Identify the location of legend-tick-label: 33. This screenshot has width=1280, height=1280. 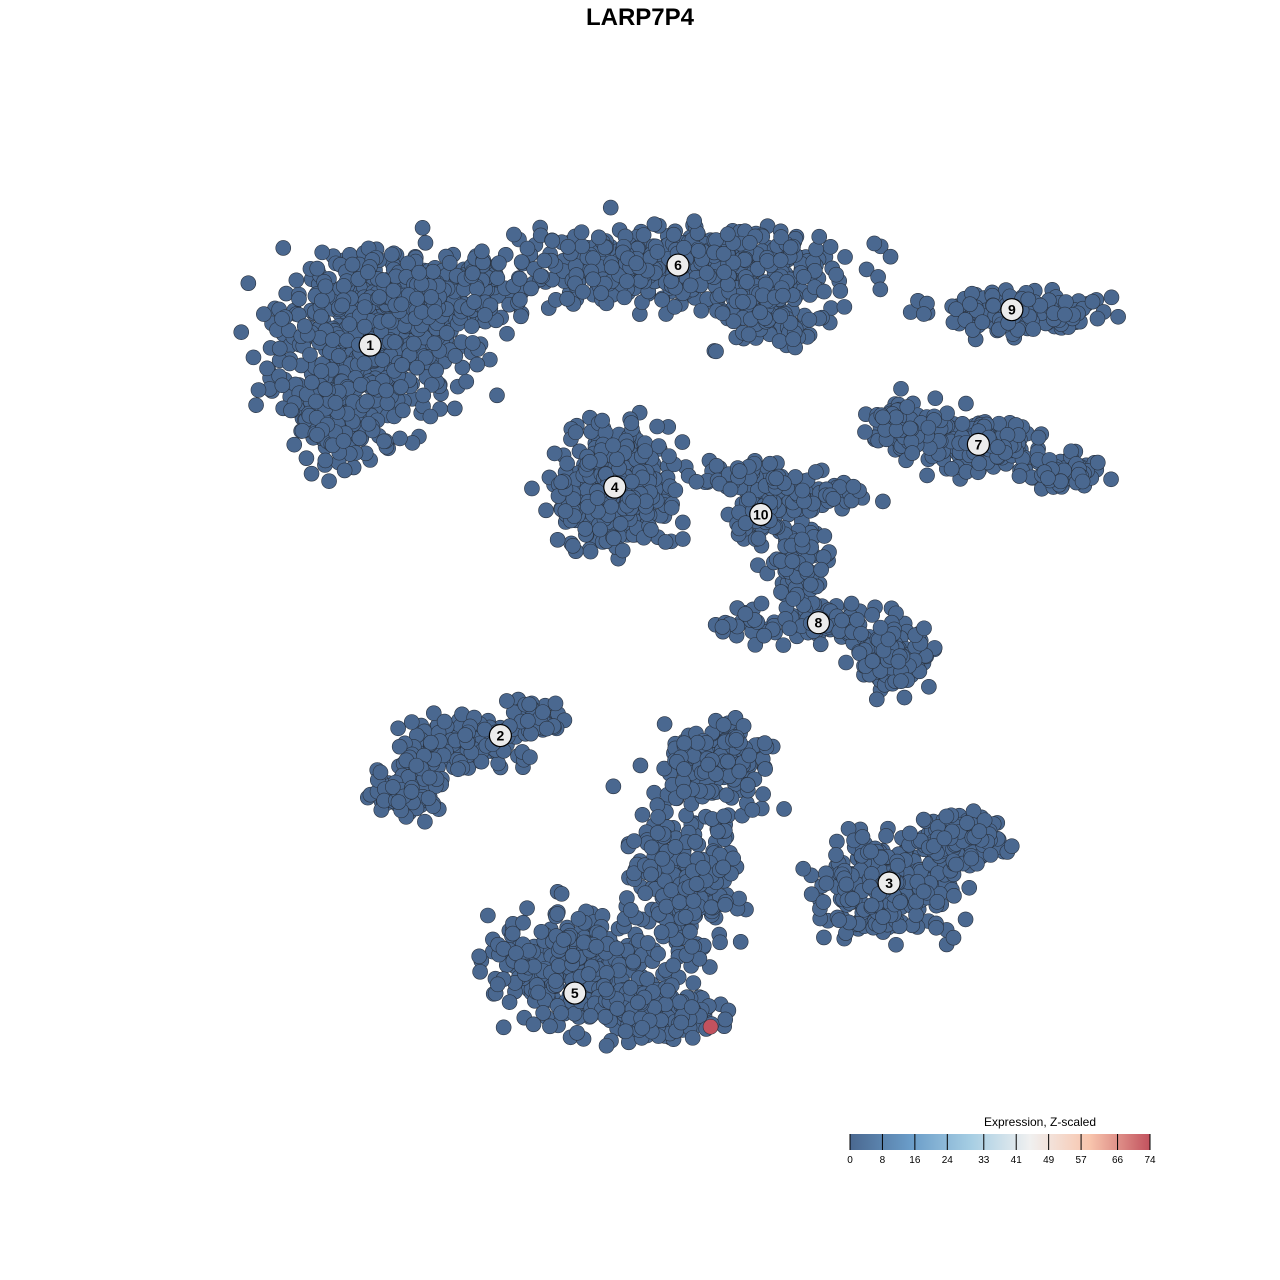
(984, 1160).